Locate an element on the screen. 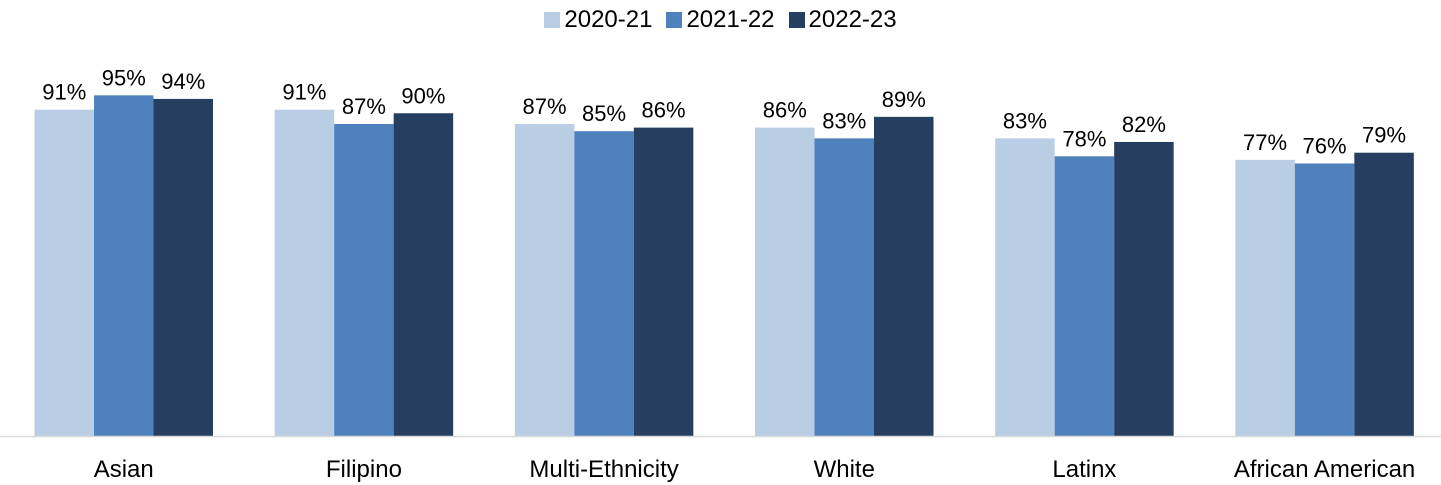 This screenshot has width=1441, height=485. legend-item-2021-22: 2021-22 is located at coordinates (720, 20).